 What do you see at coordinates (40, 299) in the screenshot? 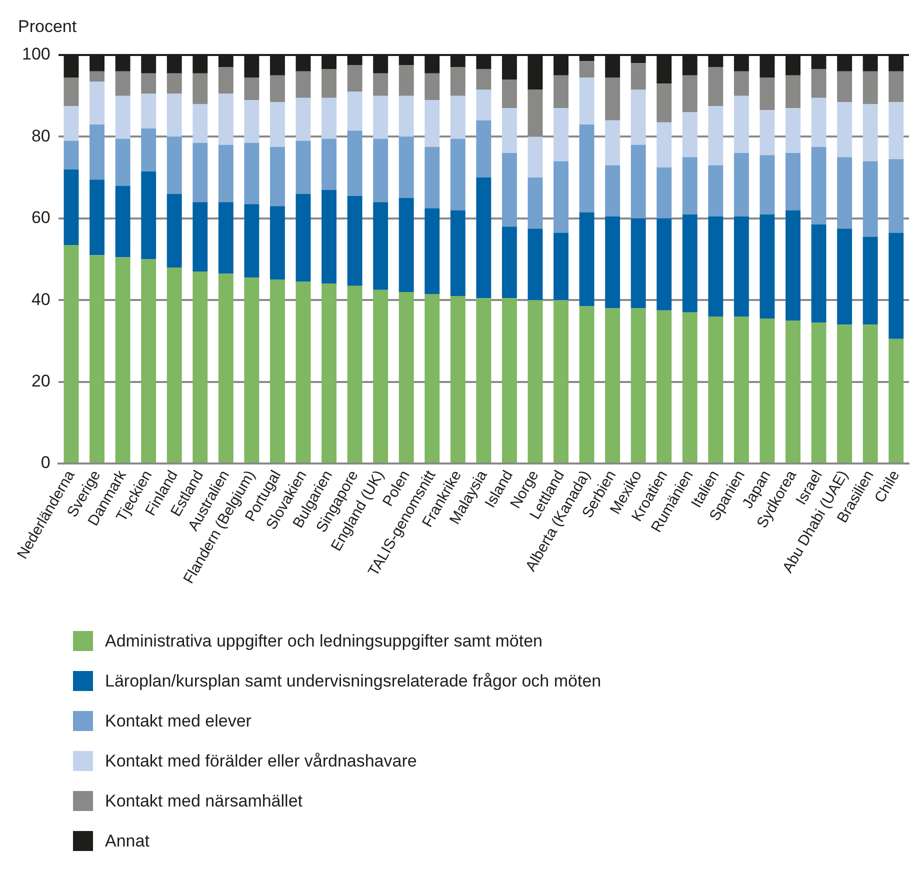
I see `y-tick-label: 40` at bounding box center [40, 299].